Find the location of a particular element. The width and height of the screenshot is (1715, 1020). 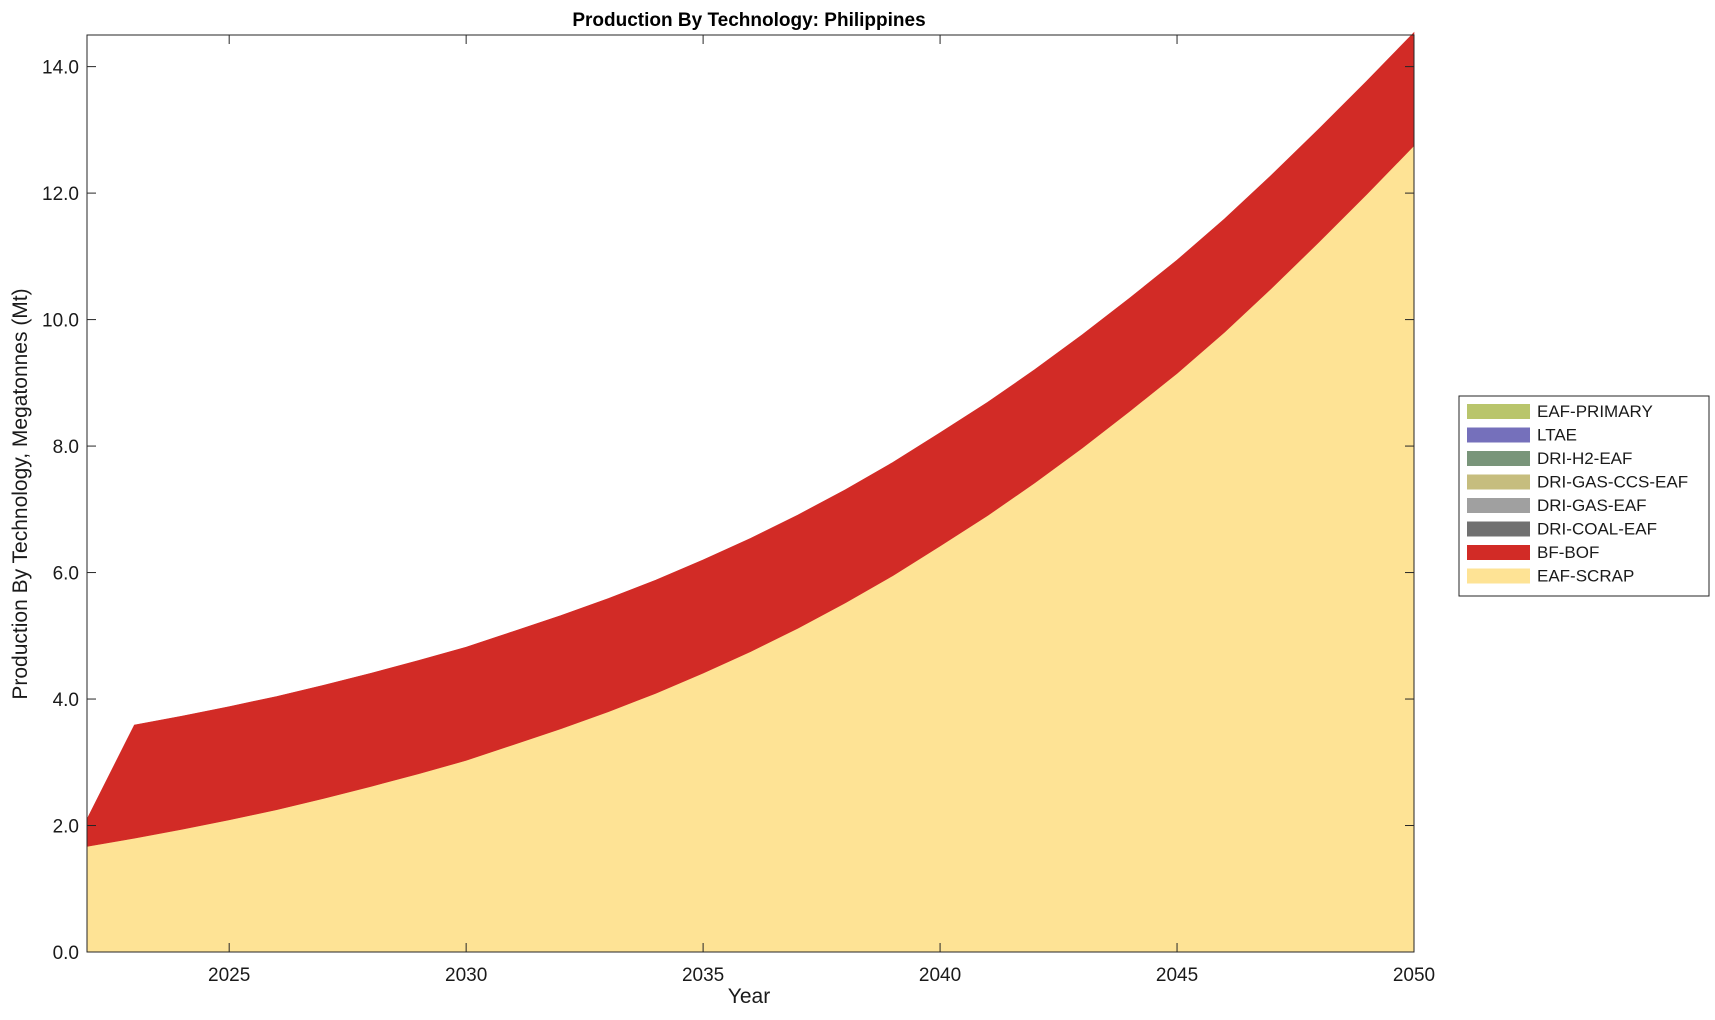

x-tick-label: 2045 is located at coordinates (1177, 975).